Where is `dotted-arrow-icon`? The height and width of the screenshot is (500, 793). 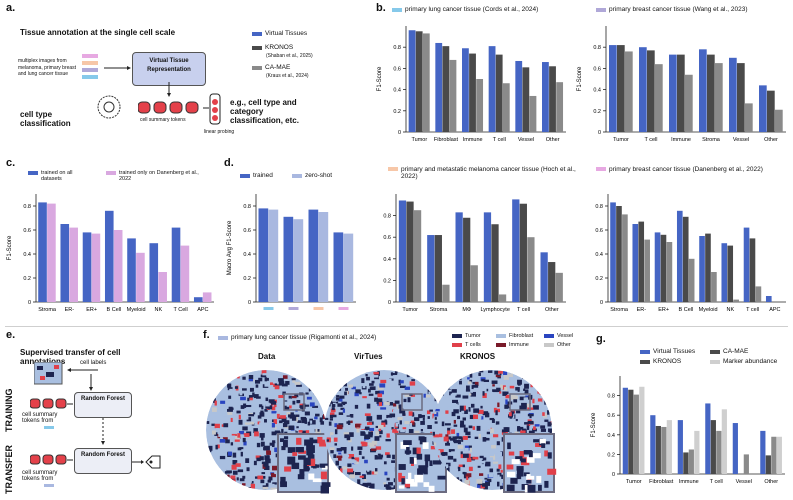
dotted-arrow-icon is located at coordinates (103, 431).